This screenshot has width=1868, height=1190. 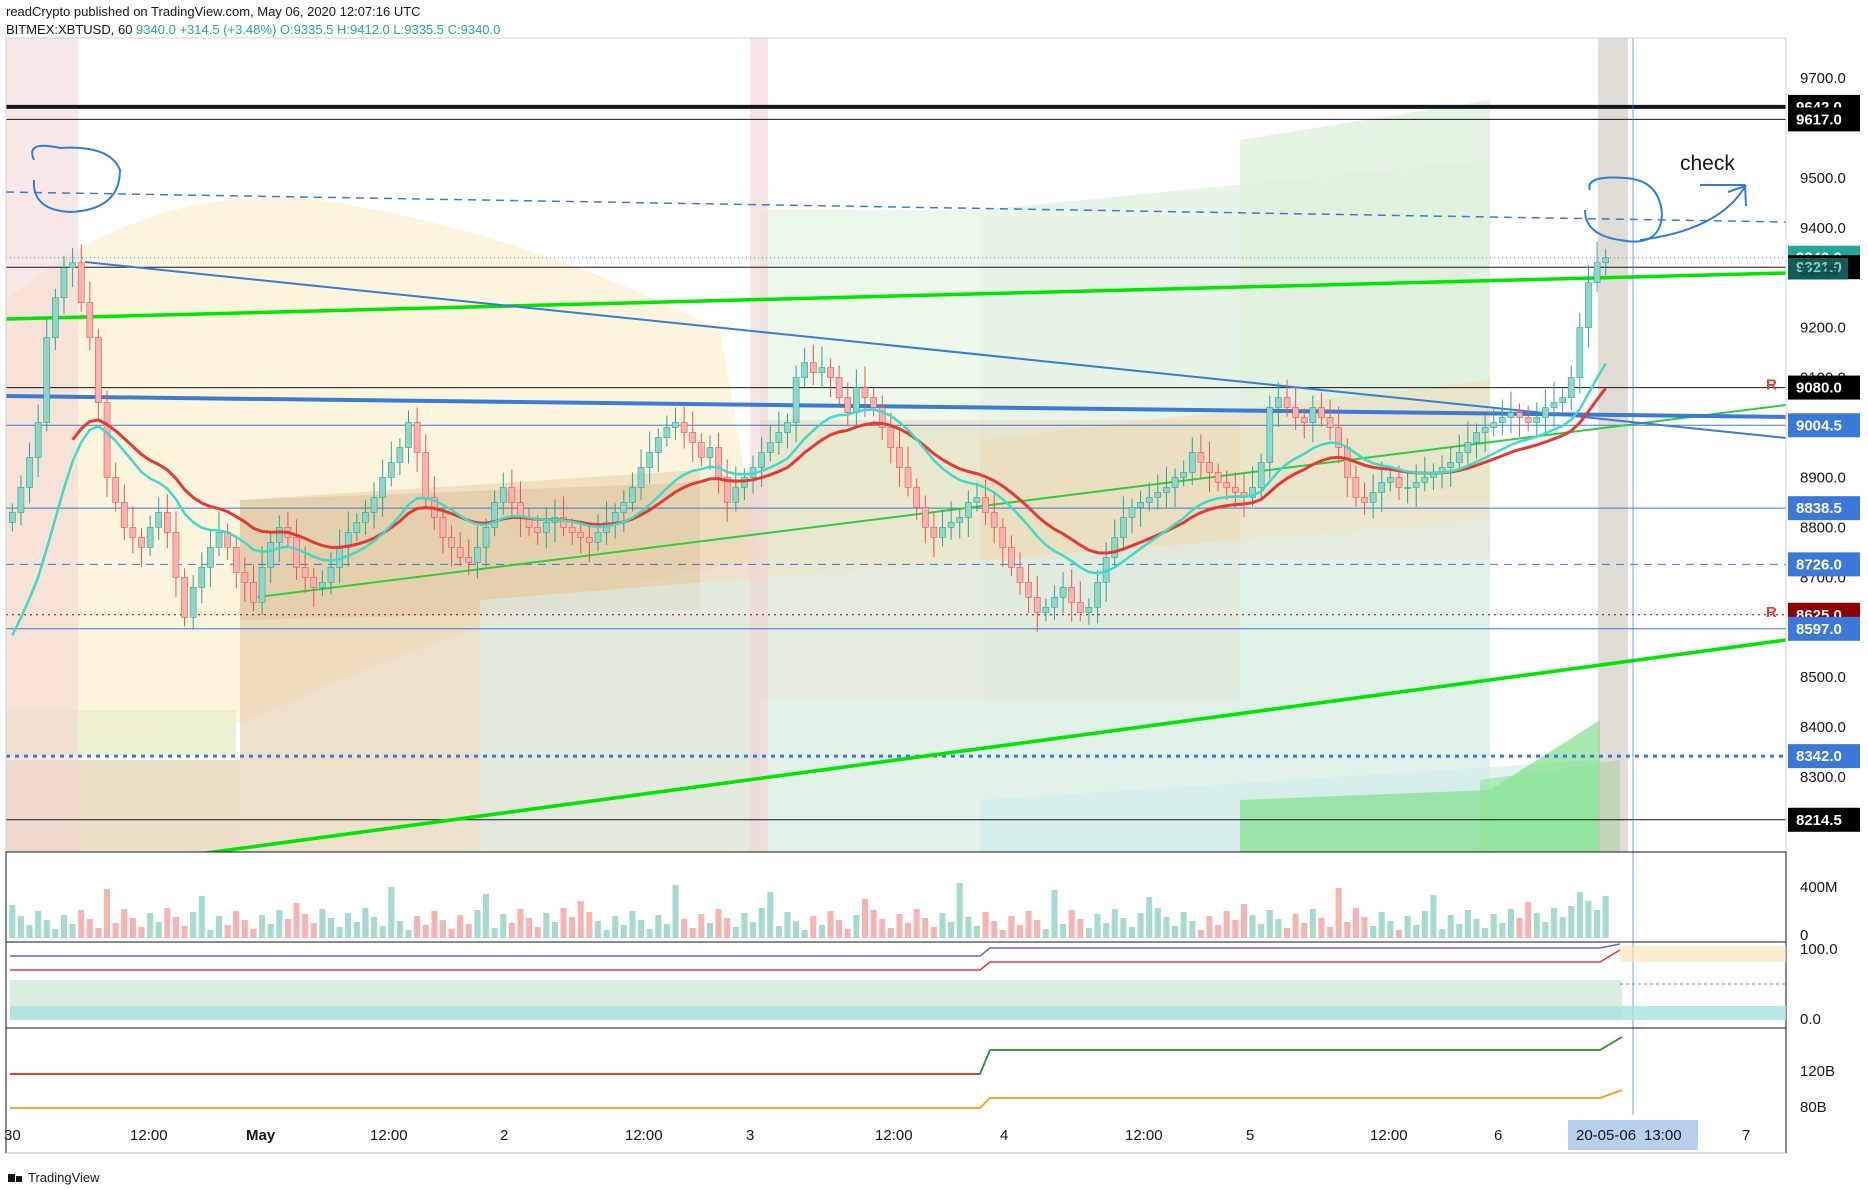 I want to click on time-tick-label: 3, so click(x=750, y=1135).